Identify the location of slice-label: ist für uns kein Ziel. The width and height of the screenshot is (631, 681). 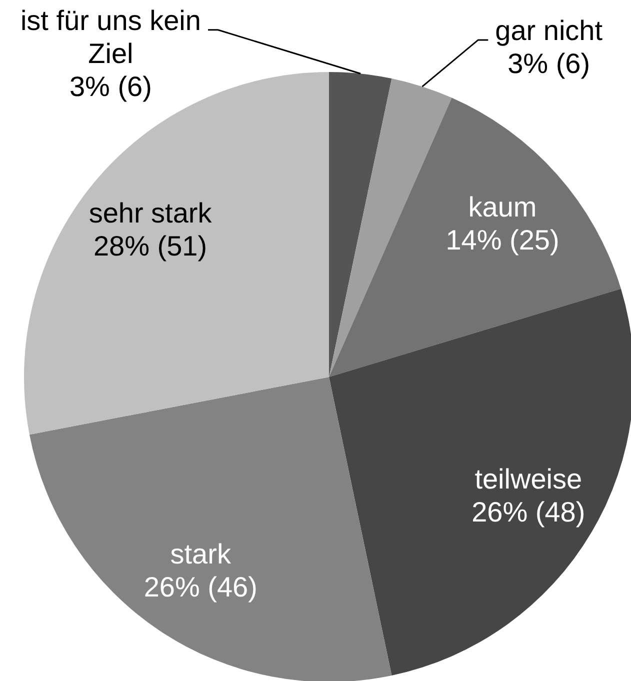
(110, 36).